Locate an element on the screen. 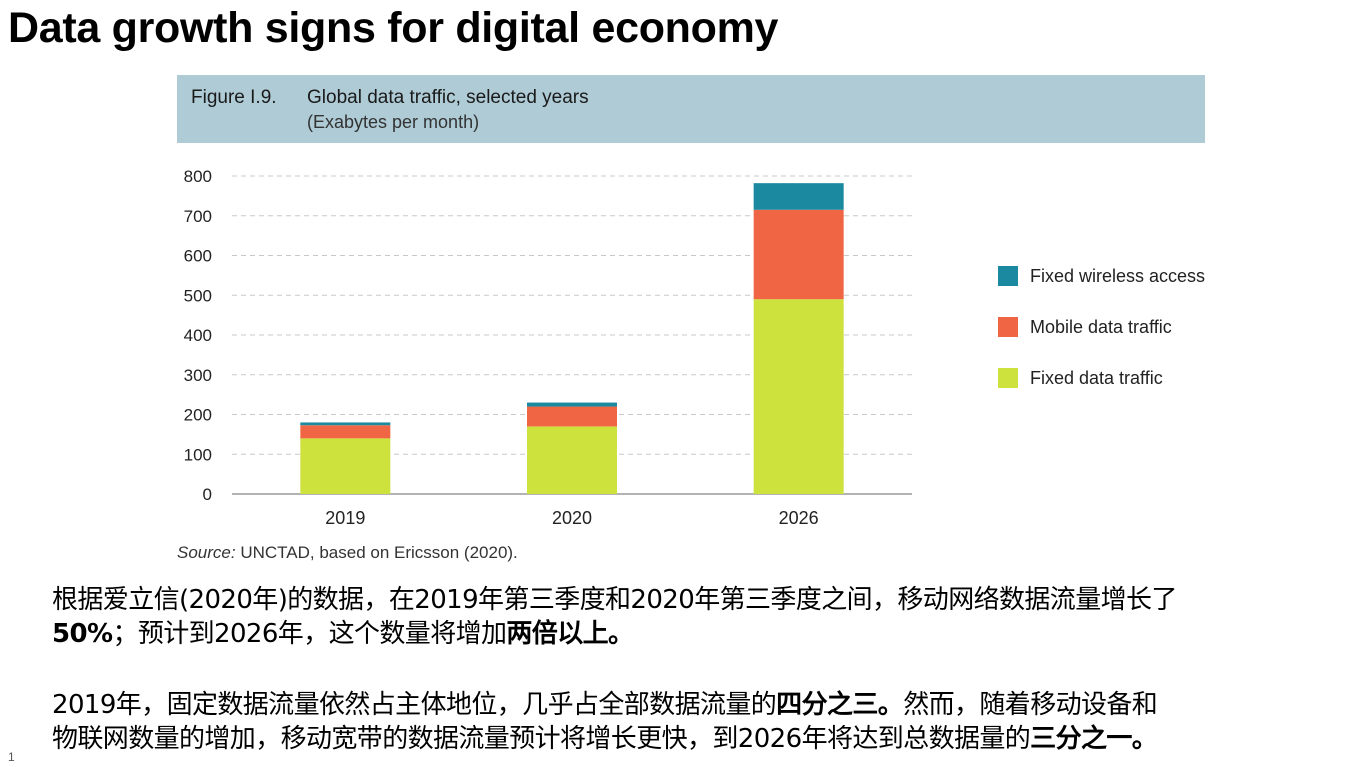 The image size is (1366, 767). paragraph-1-line-2: 50%；预计到2026年，这个数量将增加两倍以上。 is located at coordinates (343, 634).